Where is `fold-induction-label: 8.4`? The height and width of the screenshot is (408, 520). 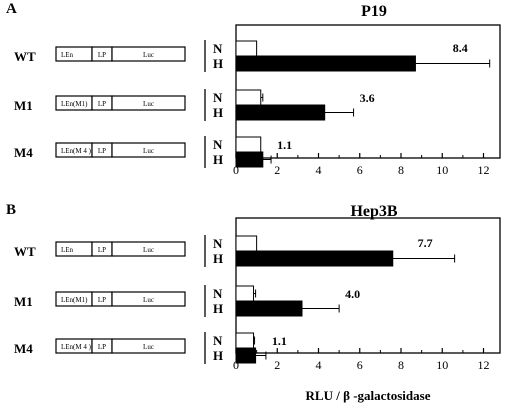
fold-induction-label: 8.4 is located at coordinates (460, 48).